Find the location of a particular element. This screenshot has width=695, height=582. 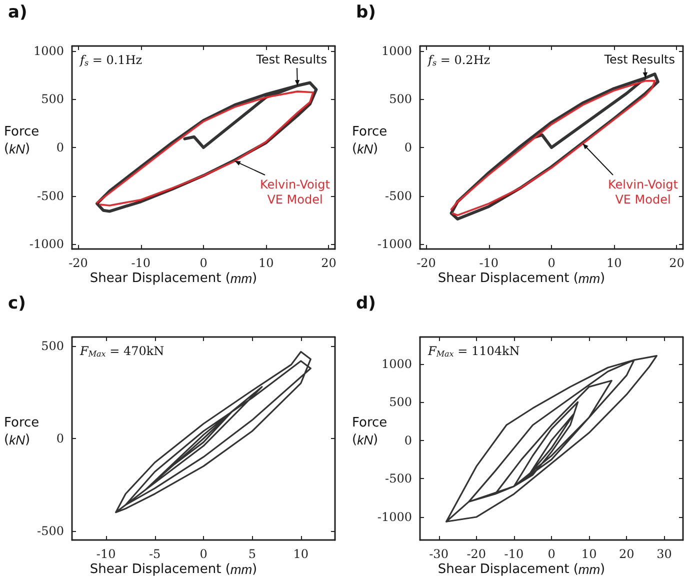

chart-title: b) is located at coordinates (366, 12).